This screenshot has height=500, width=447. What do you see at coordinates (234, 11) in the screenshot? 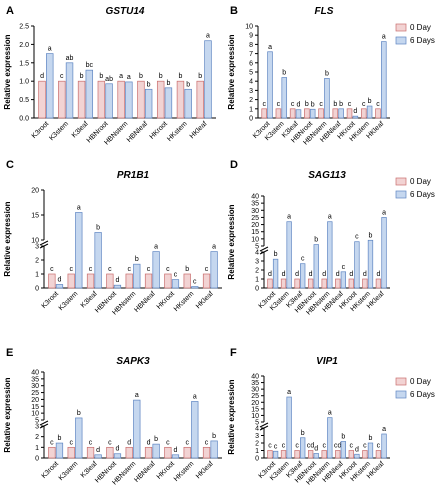
I see `panel-letter: B` at bounding box center [234, 11].